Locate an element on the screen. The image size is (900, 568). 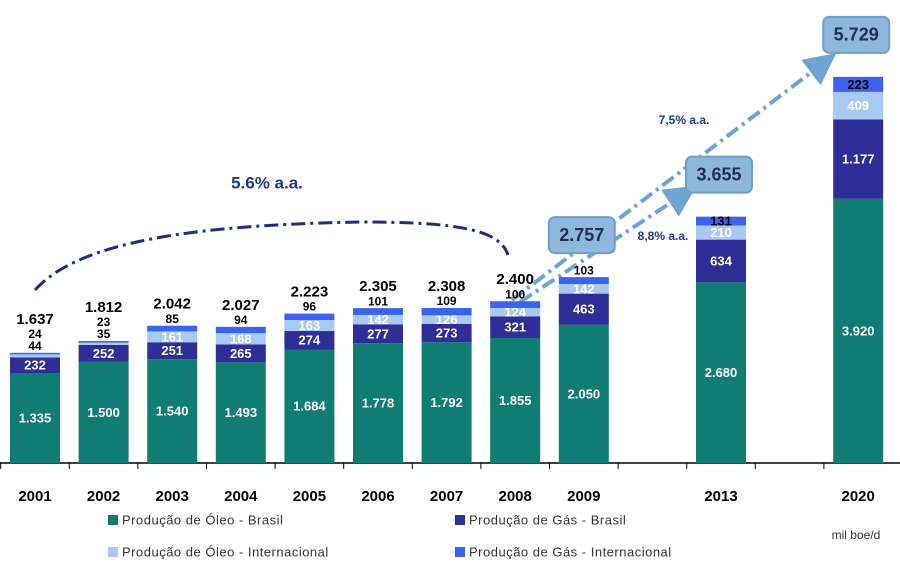
callout-label: 3.655 is located at coordinates (718, 174).